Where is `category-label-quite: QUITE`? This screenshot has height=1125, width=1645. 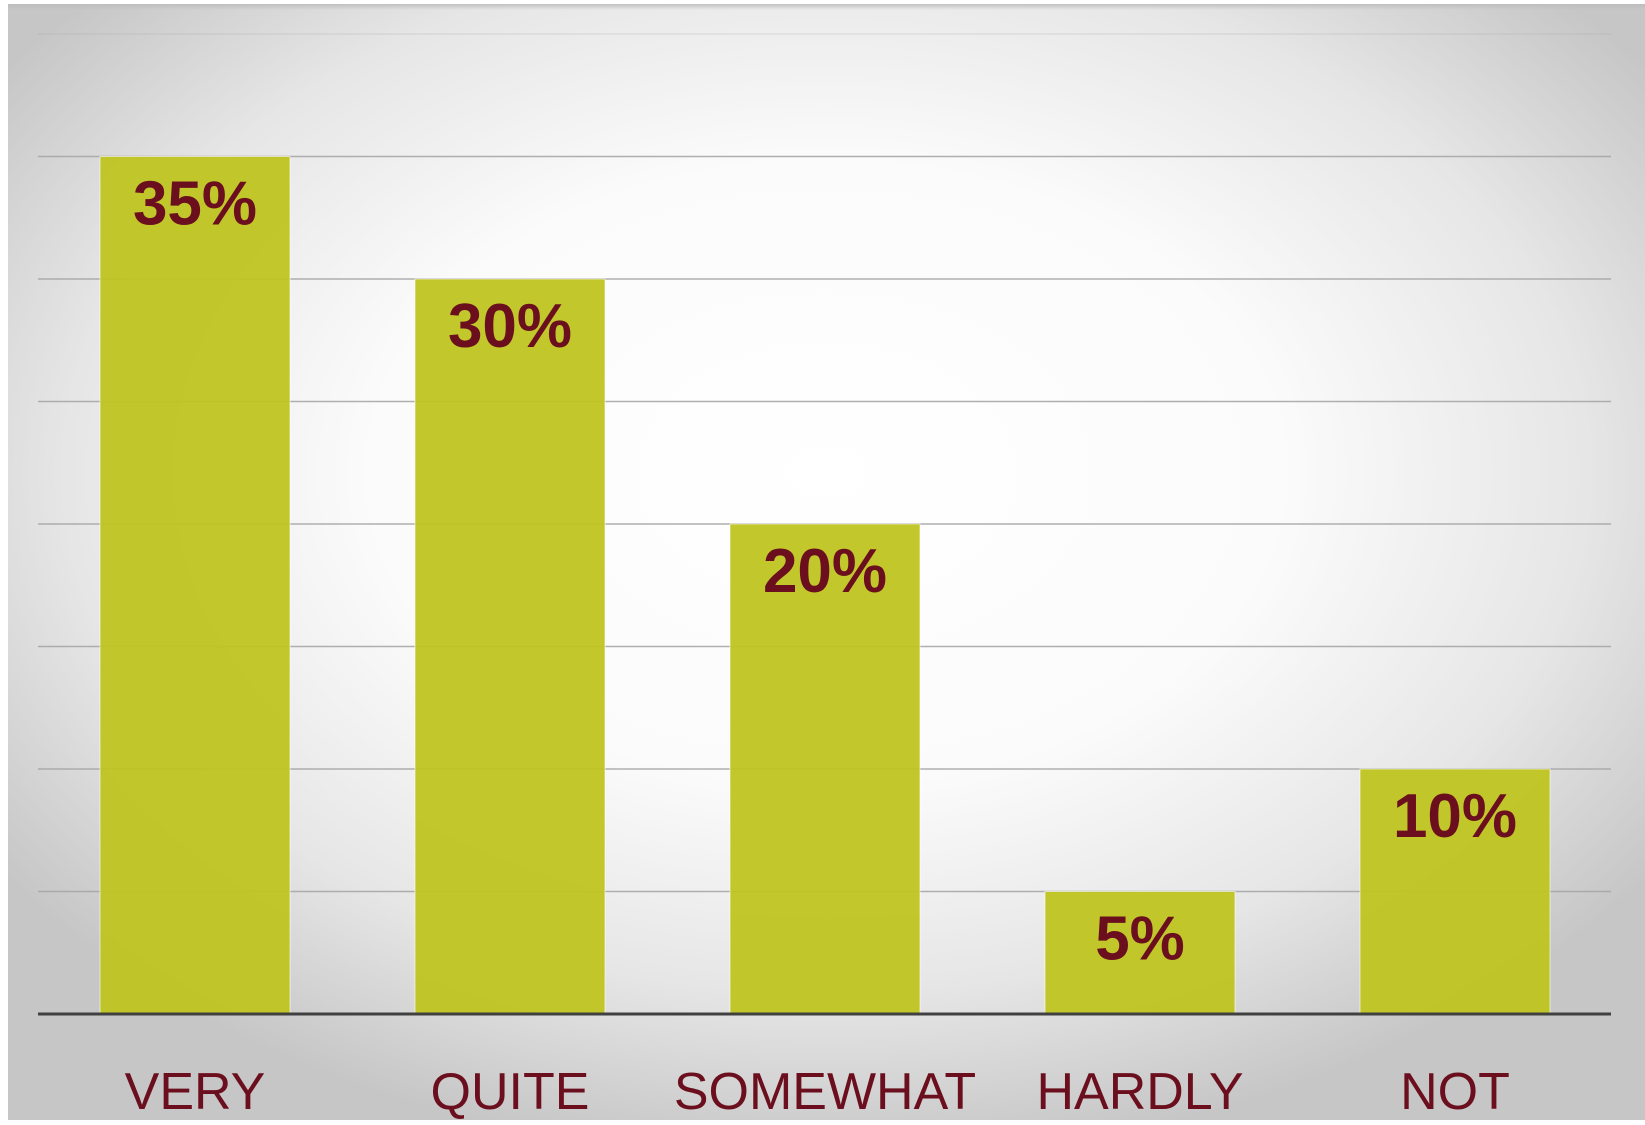
category-label-quite: QUITE is located at coordinates (510, 1091).